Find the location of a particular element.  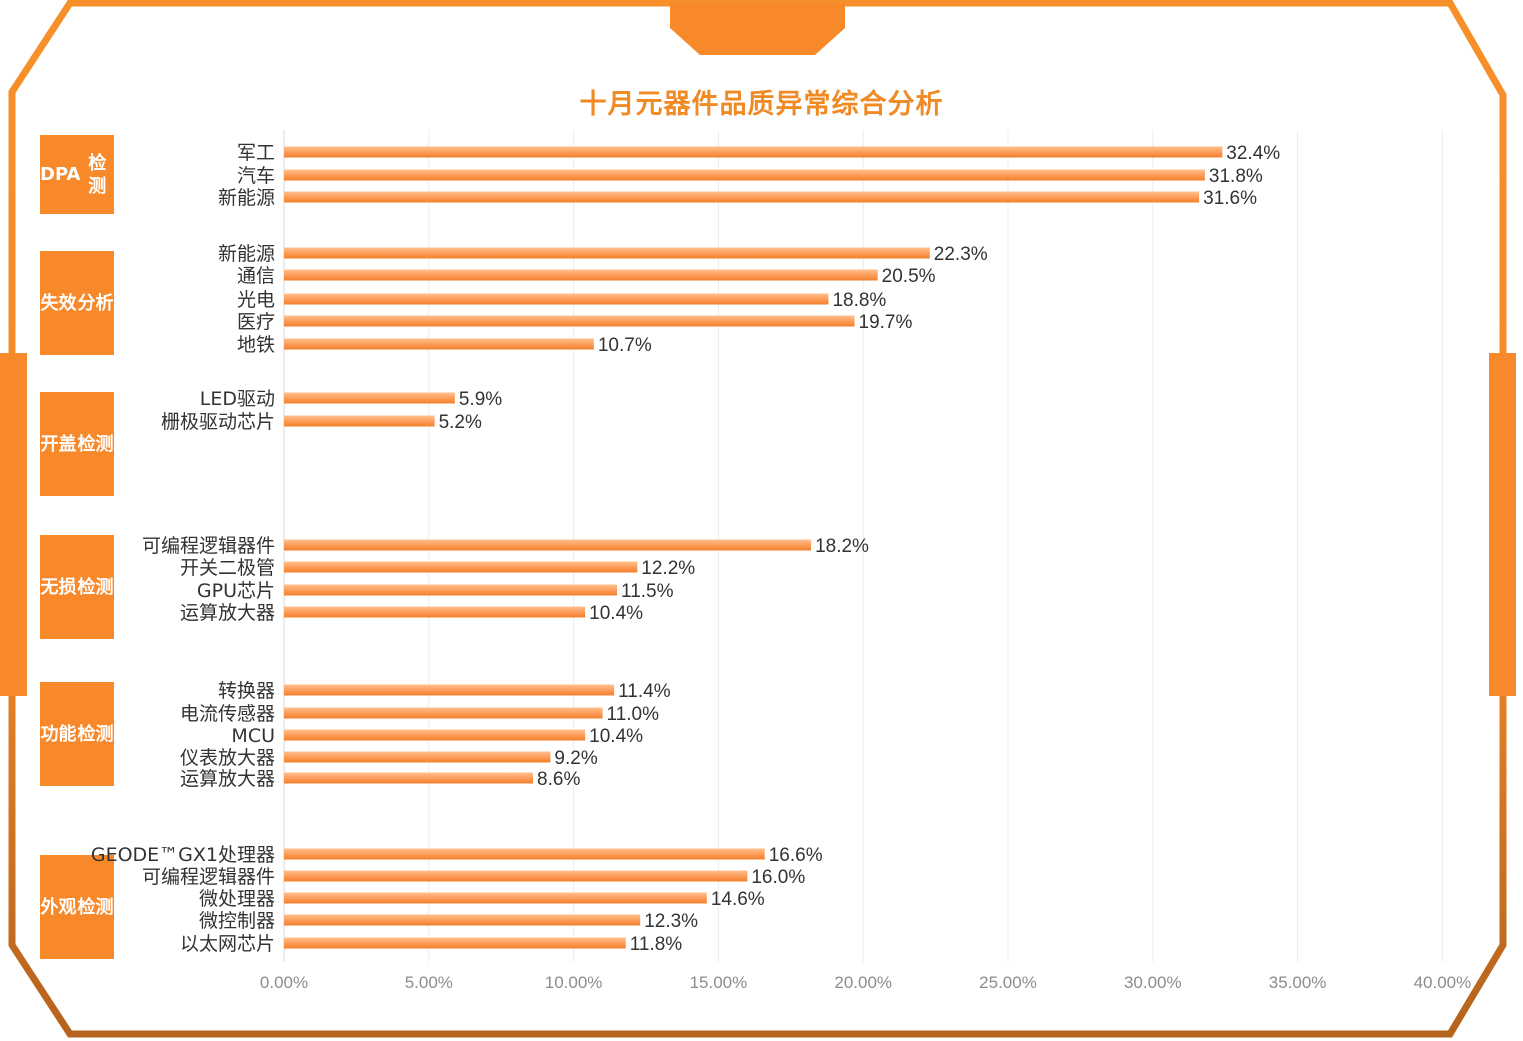

bar-category-label: 转换器 is located at coordinates (246, 691).